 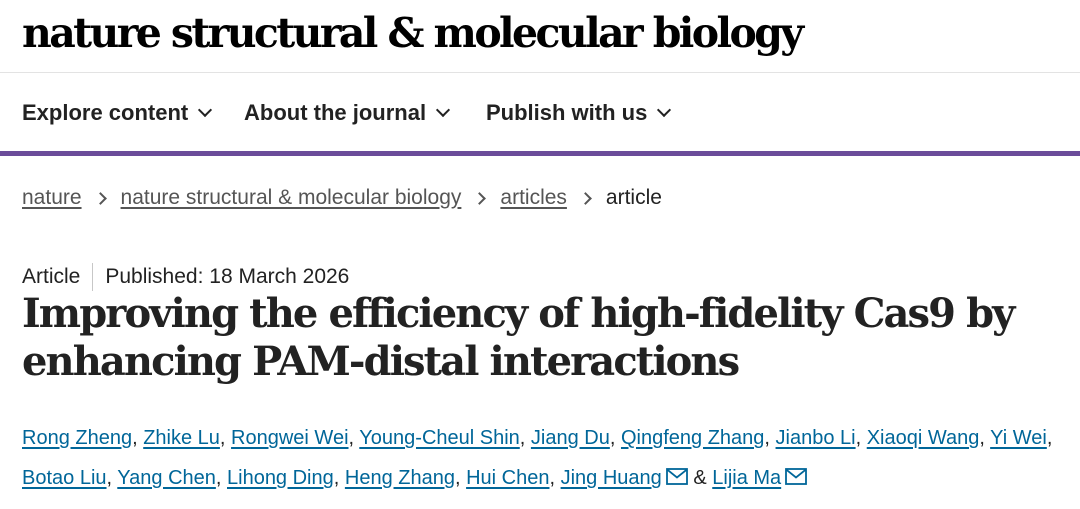 I want to click on author-item: Hui Chen, so click(x=507, y=478).